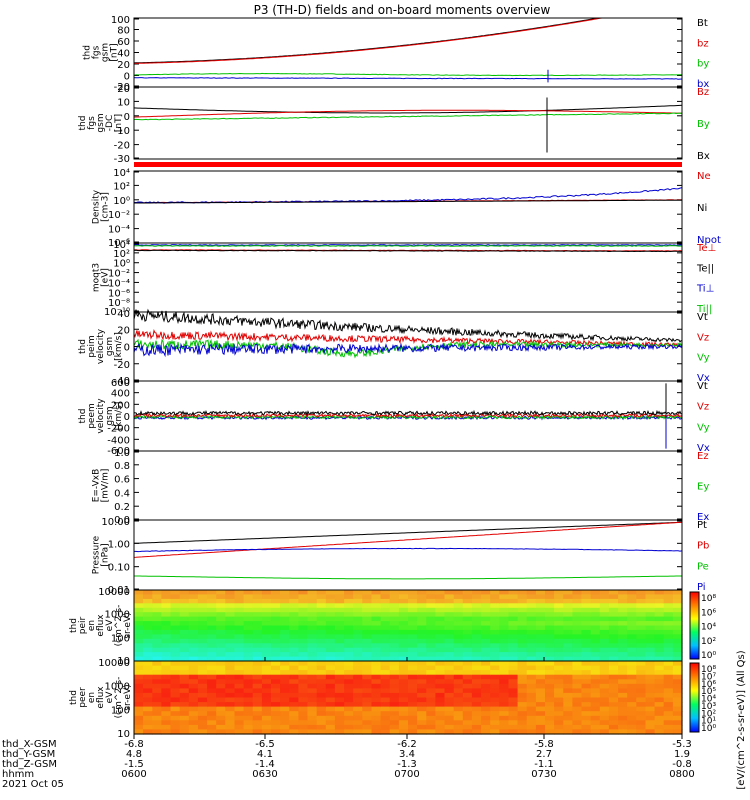 The height and width of the screenshot is (800, 750). Describe the element at coordinates (407, 40) in the screenshot. I see `trace-Bt` at that location.